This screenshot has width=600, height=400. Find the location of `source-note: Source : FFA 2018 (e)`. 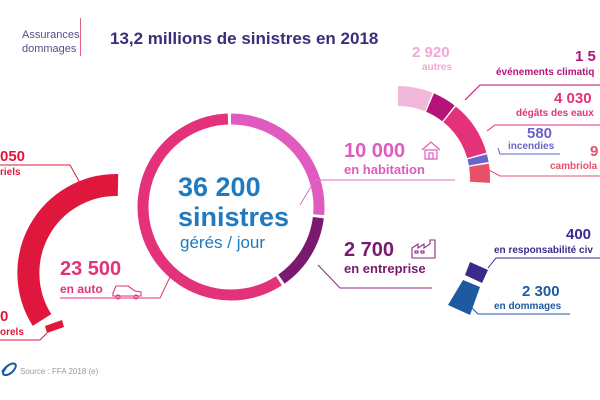

source-note: Source : FFA 2018 (e) is located at coordinates (59, 371).